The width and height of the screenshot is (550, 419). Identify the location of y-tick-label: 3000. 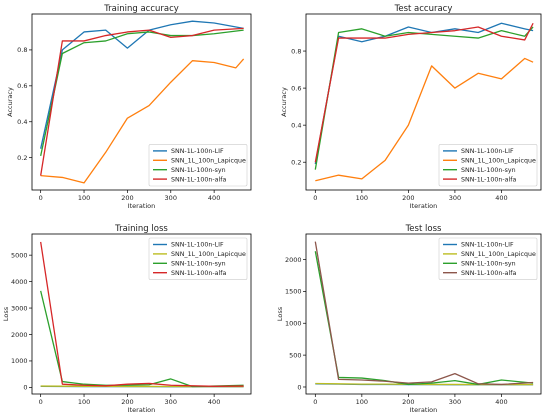
(19, 308).